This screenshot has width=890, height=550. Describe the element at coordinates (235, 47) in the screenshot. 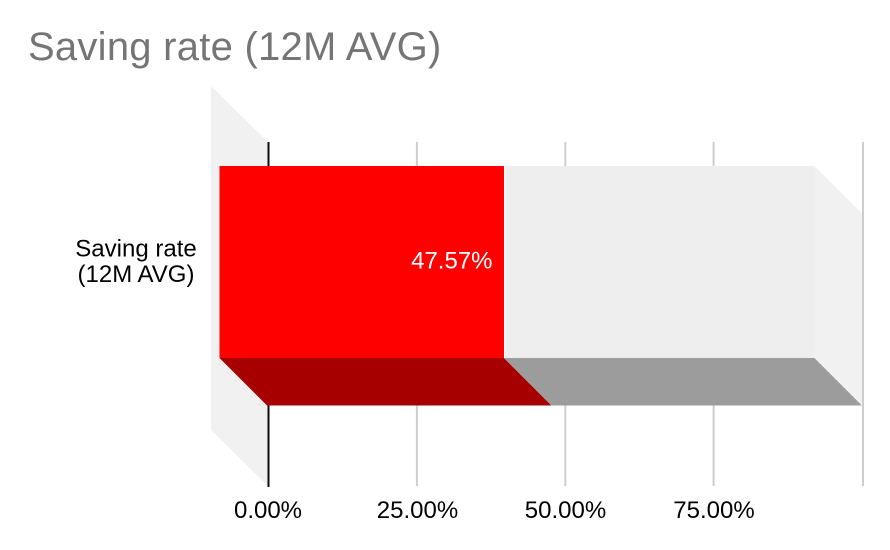

I see `svg-text: Saving rate (12M AVG)` at that location.